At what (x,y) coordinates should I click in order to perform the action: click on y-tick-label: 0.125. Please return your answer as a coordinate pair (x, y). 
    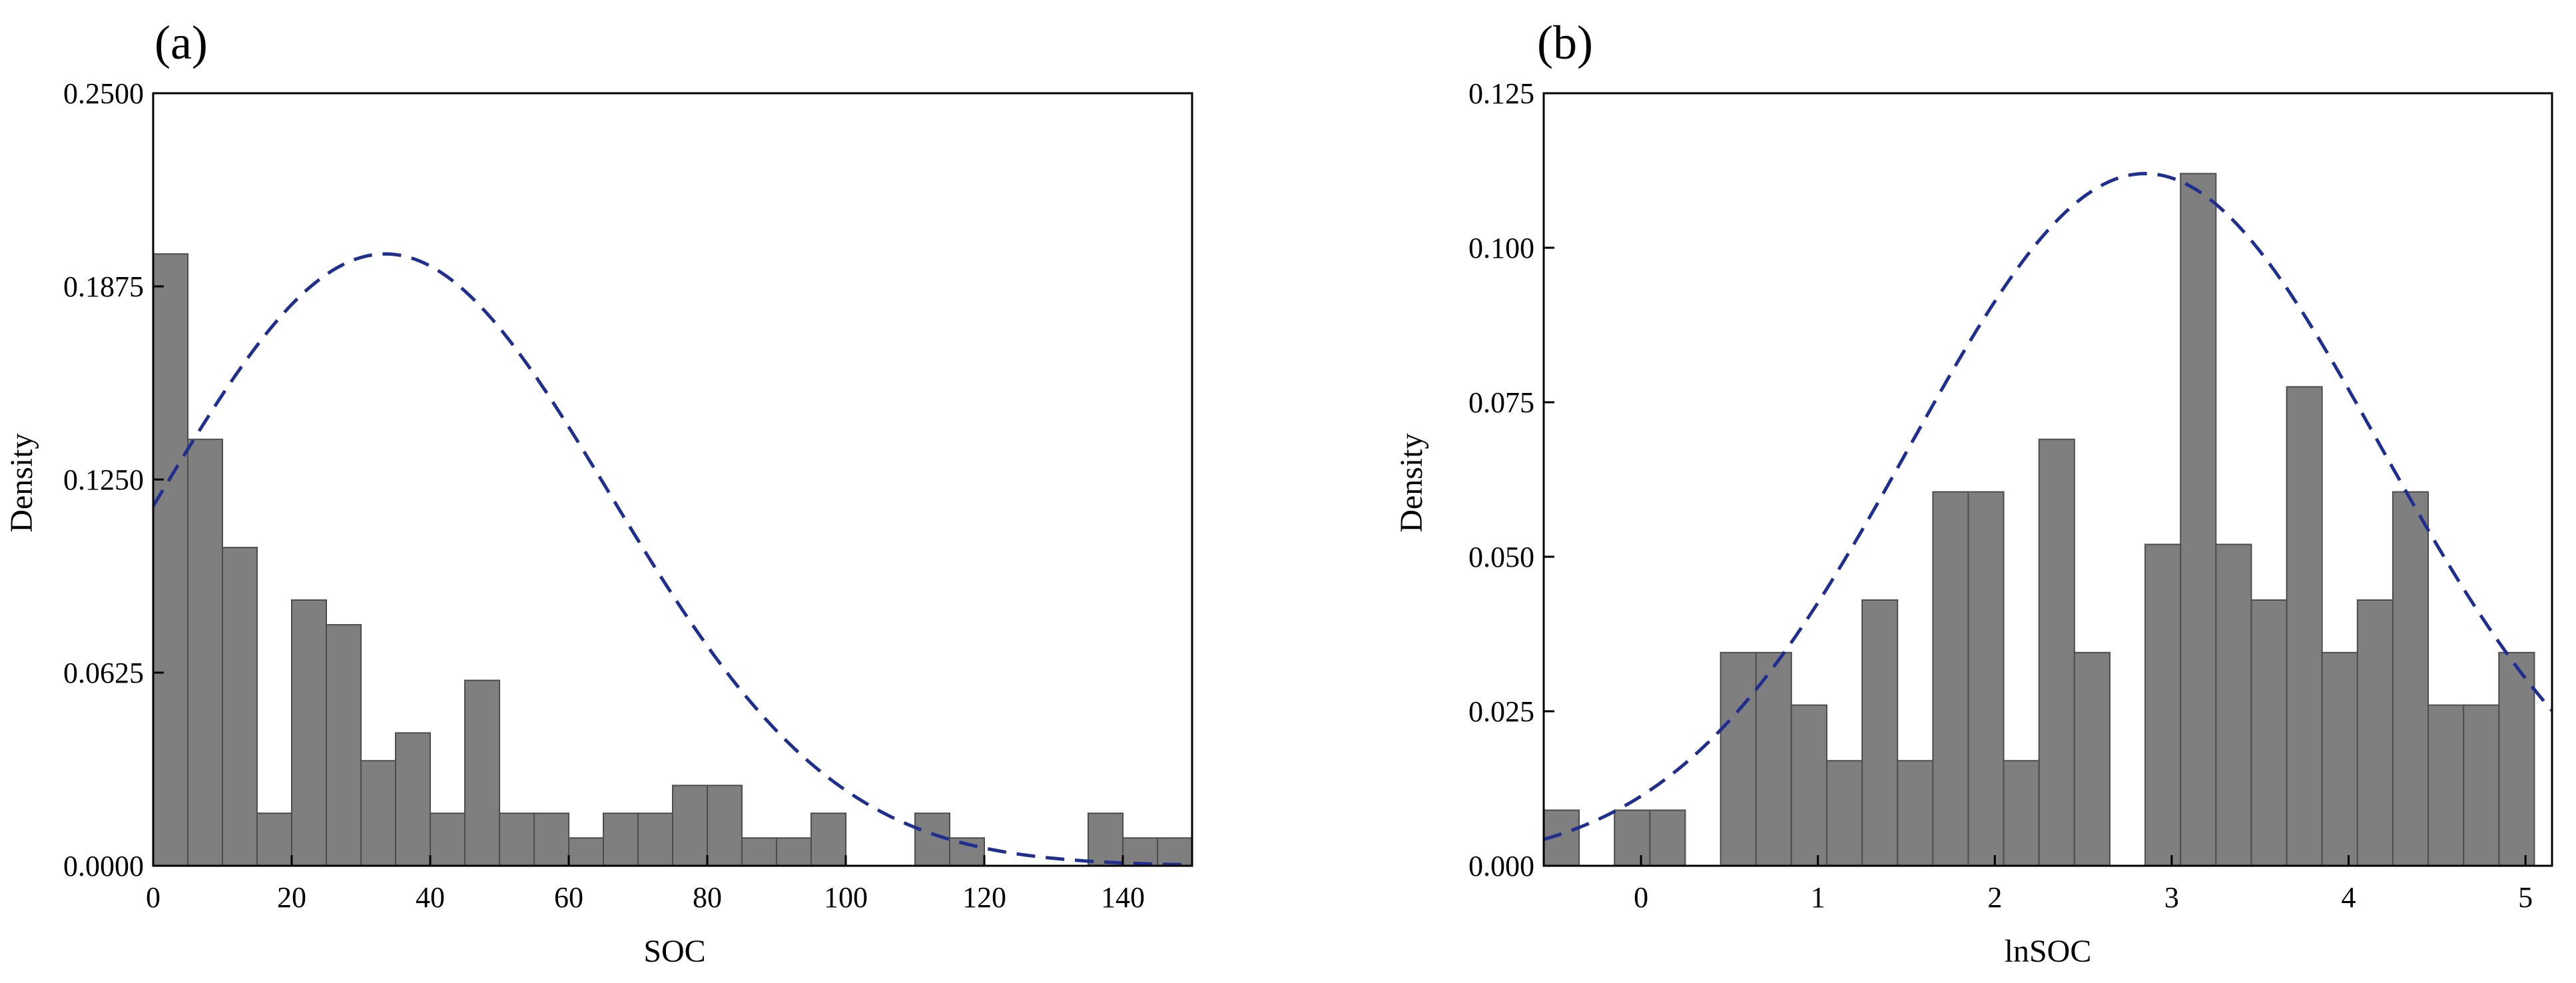
    Looking at the image, I should click on (1501, 93).